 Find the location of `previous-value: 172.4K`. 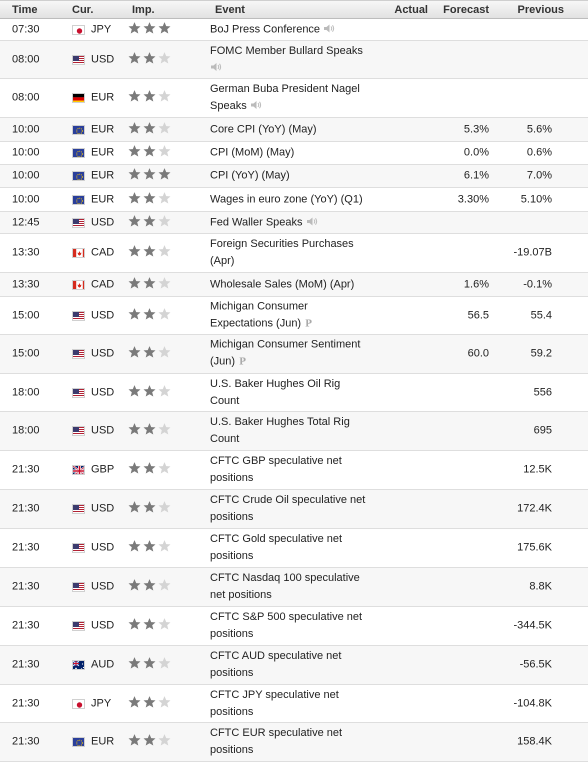

previous-value: 172.4K is located at coordinates (534, 508).